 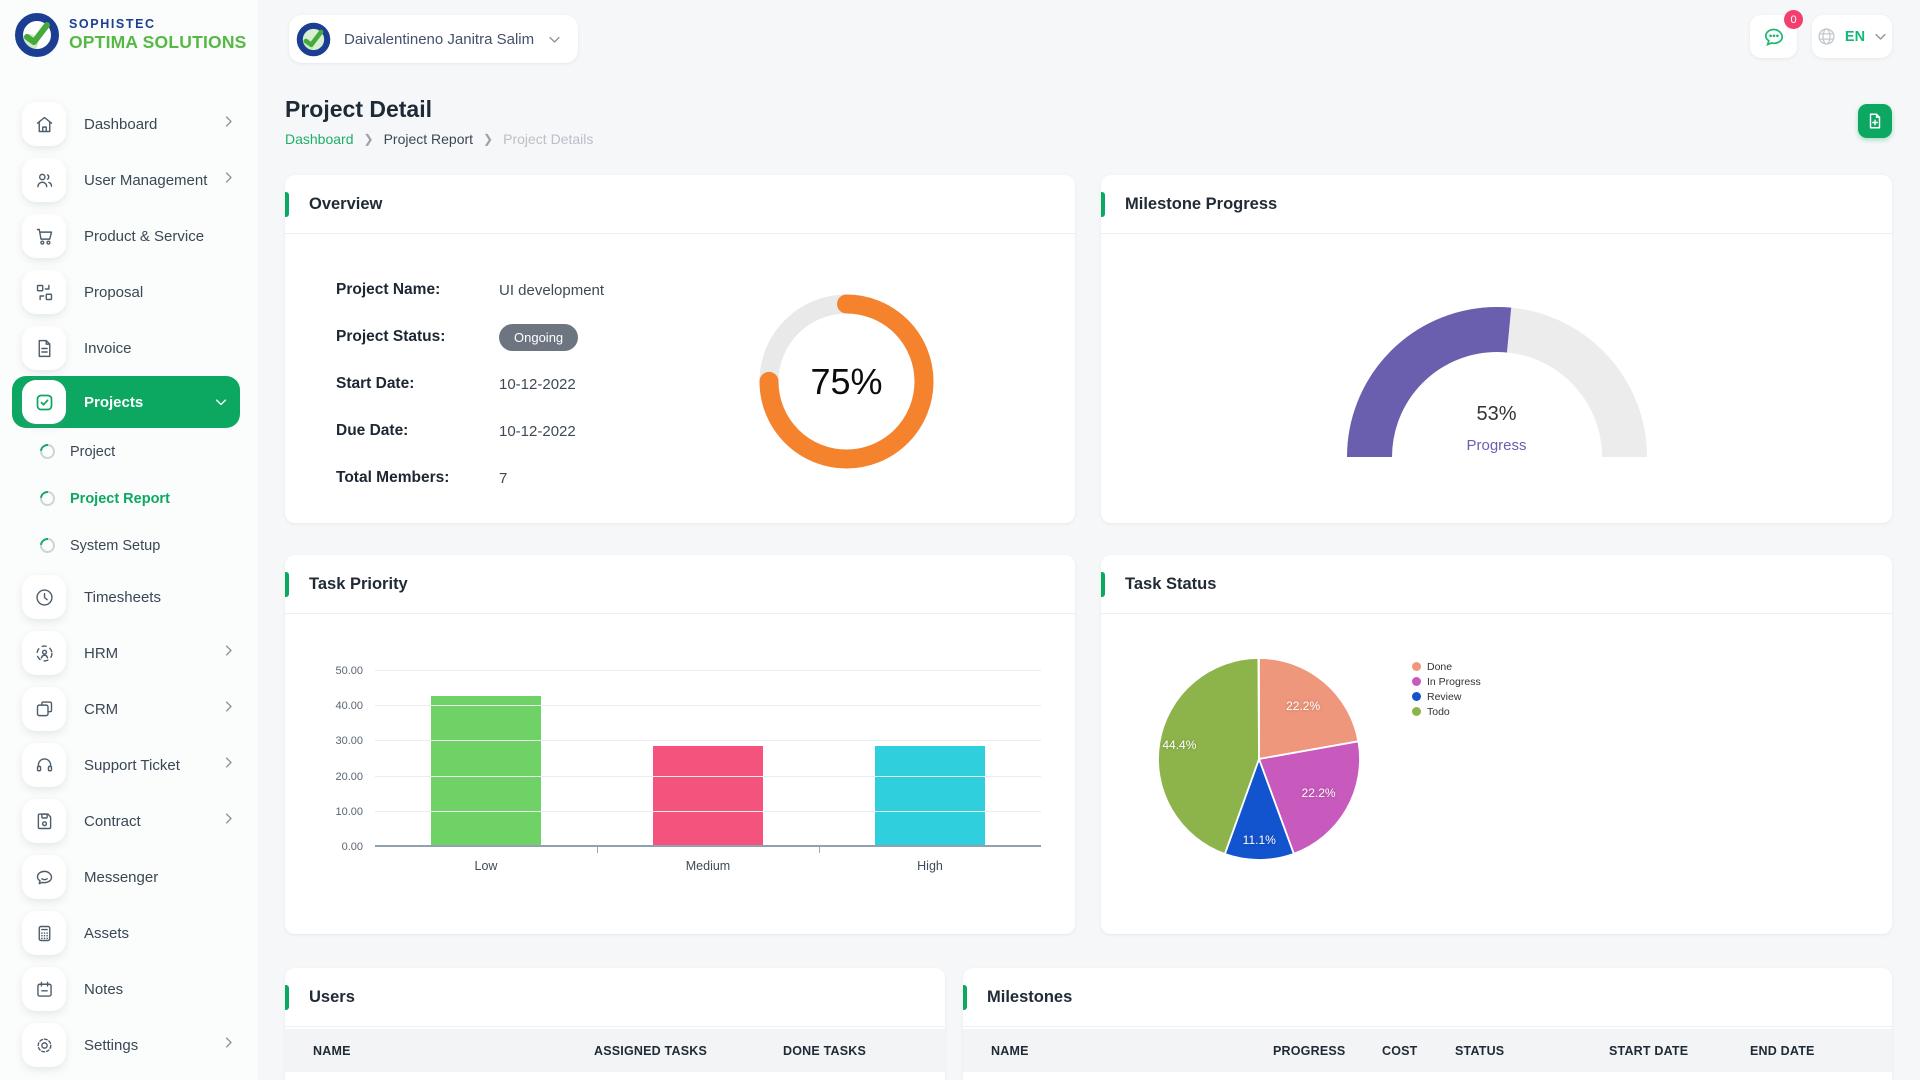 I want to click on field-project-name: Project Name: UI development, so click(x=470, y=290).